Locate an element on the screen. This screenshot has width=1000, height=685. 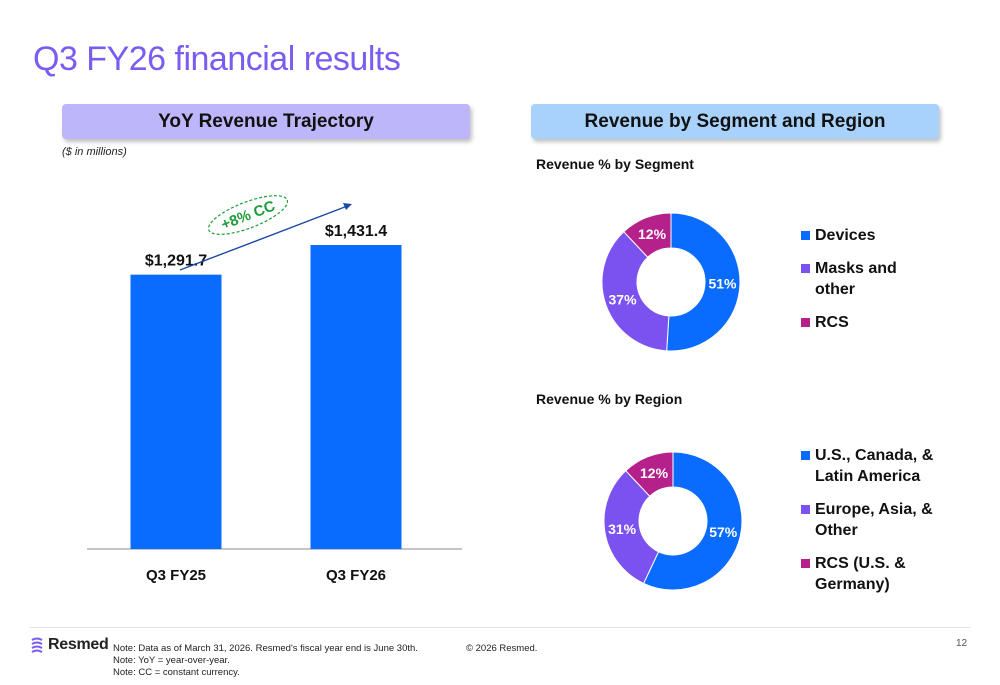
bar-category-label: Q3 FY26 is located at coordinates (356, 575).